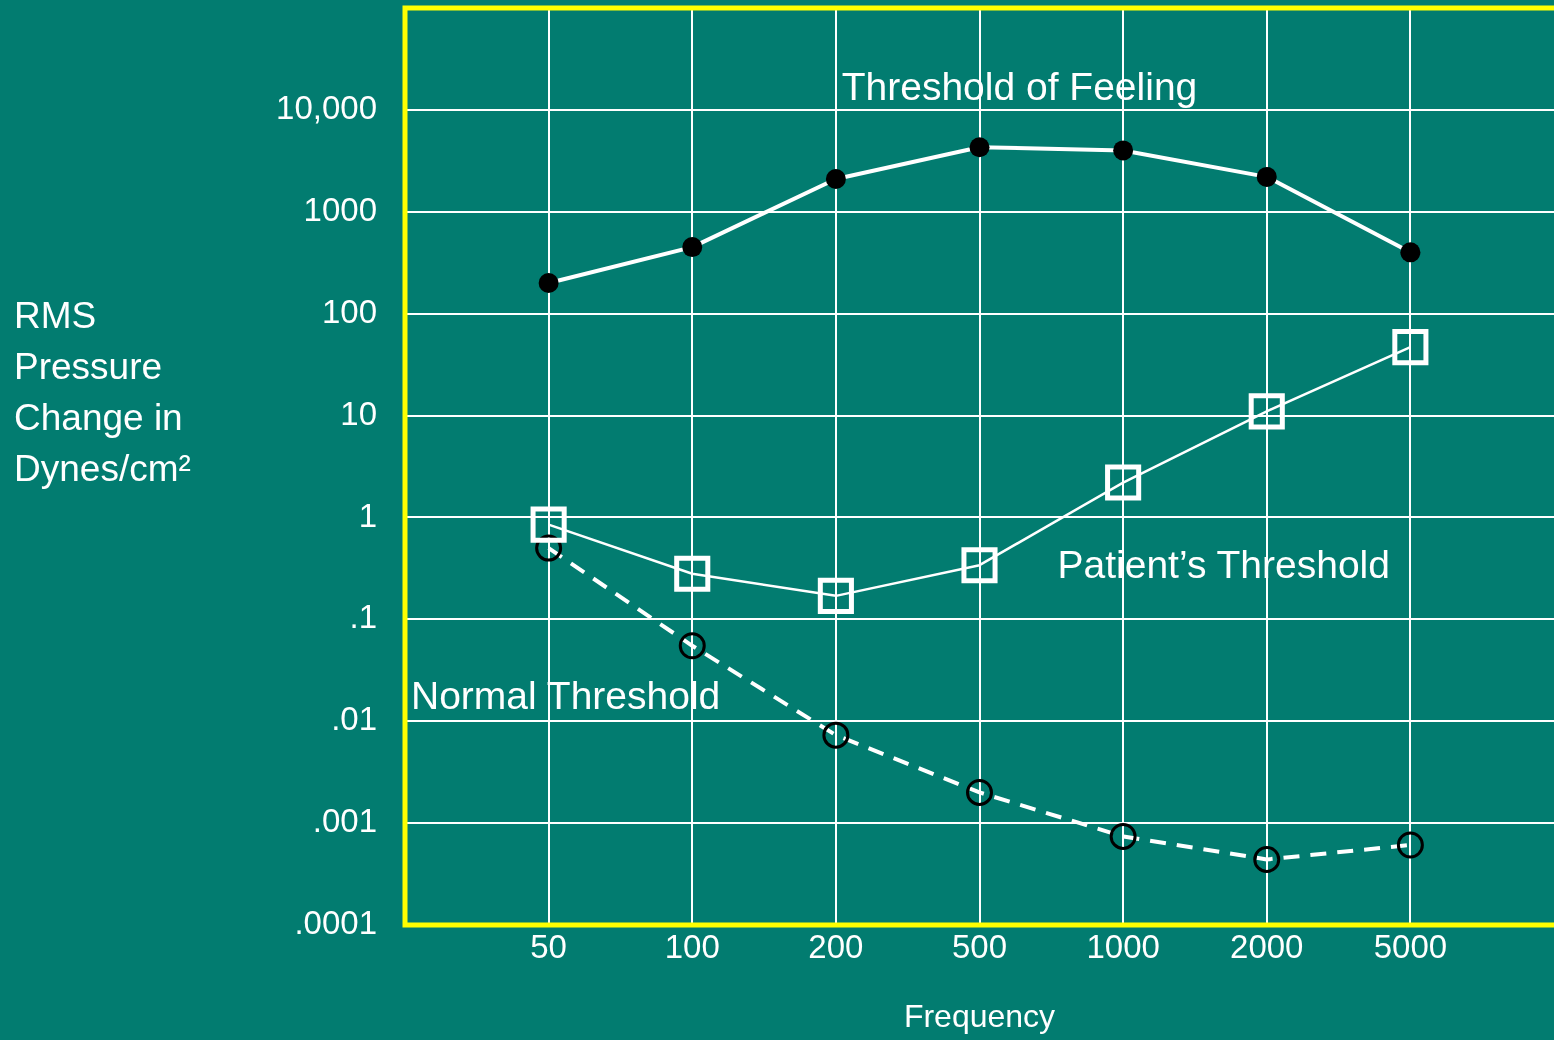 This screenshot has width=1554, height=1040. What do you see at coordinates (836, 946) in the screenshot?
I see `x-tick-label: 200` at bounding box center [836, 946].